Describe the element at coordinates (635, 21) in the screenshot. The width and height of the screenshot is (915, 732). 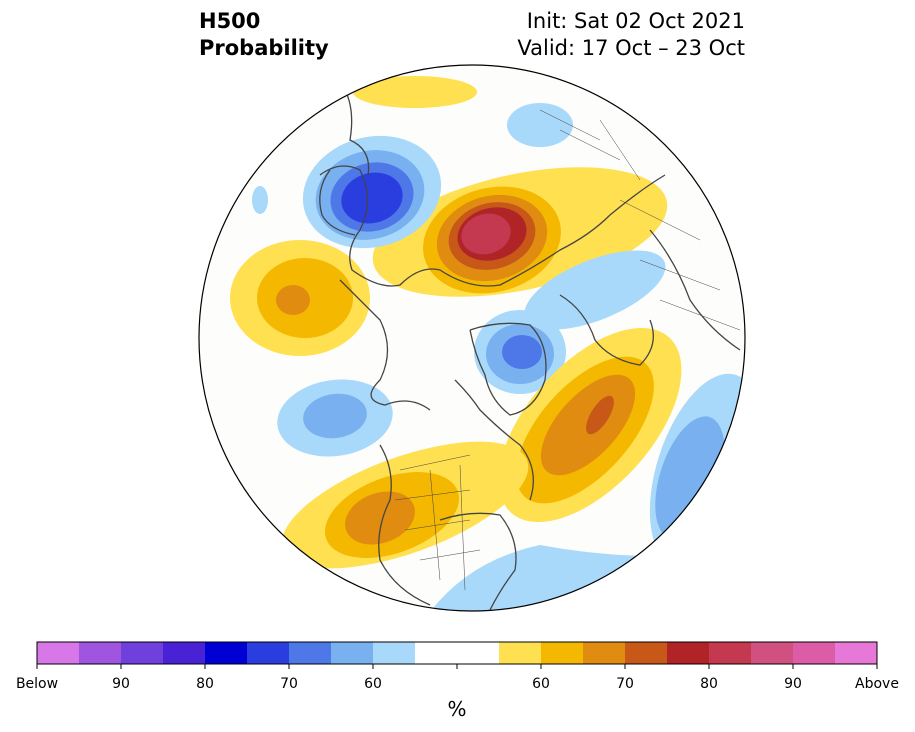
I see `init-date: Init: Sat 02 Oct 2021` at that location.